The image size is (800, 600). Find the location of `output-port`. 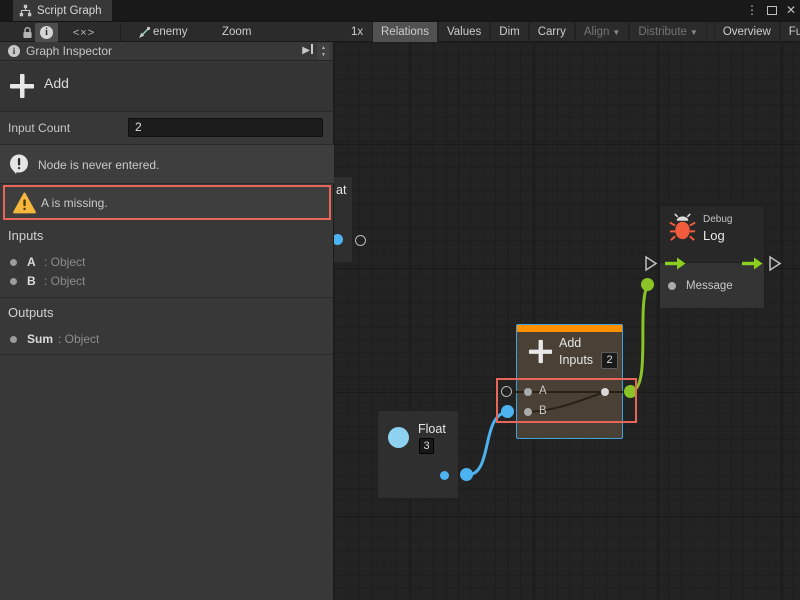

output-port is located at coordinates (444, 475).